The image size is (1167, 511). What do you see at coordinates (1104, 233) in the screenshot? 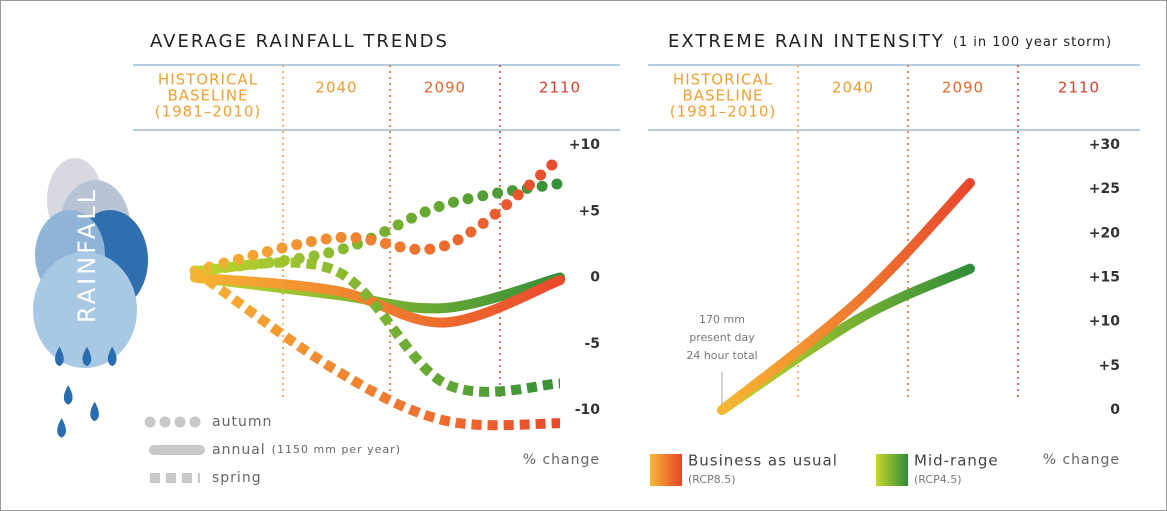
I see `y-tick-label: +20` at bounding box center [1104, 233].